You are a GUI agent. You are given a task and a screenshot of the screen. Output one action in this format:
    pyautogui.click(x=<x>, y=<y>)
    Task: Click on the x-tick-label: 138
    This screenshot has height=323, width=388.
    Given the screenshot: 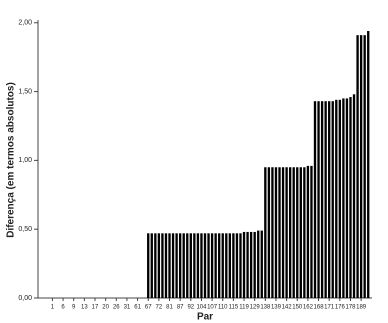 What is the action you would take?
    pyautogui.click(x=265, y=308)
    